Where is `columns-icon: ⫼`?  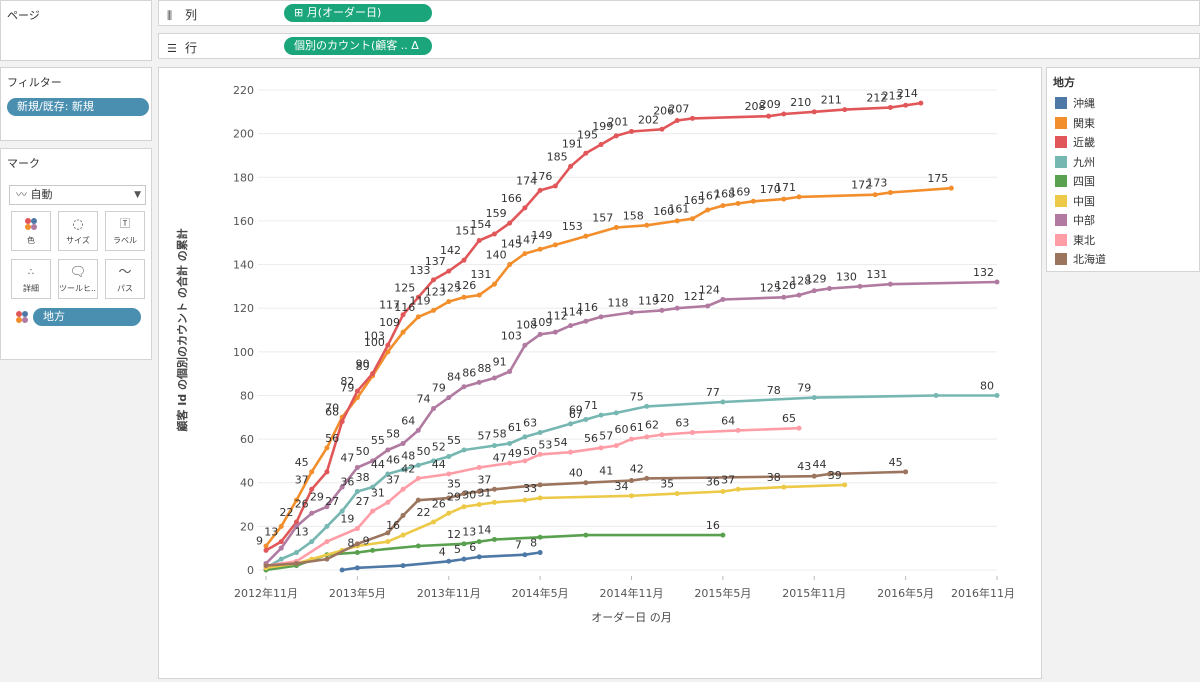
columns-icon: ⫼ is located at coordinates (170, 15).